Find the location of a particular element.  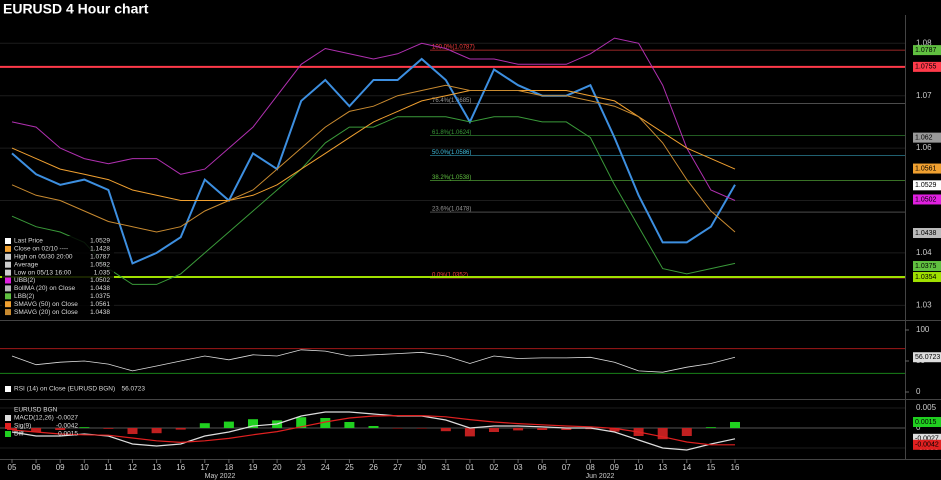

fib-label: 0.0%(1.0352) is located at coordinates (450, 276).